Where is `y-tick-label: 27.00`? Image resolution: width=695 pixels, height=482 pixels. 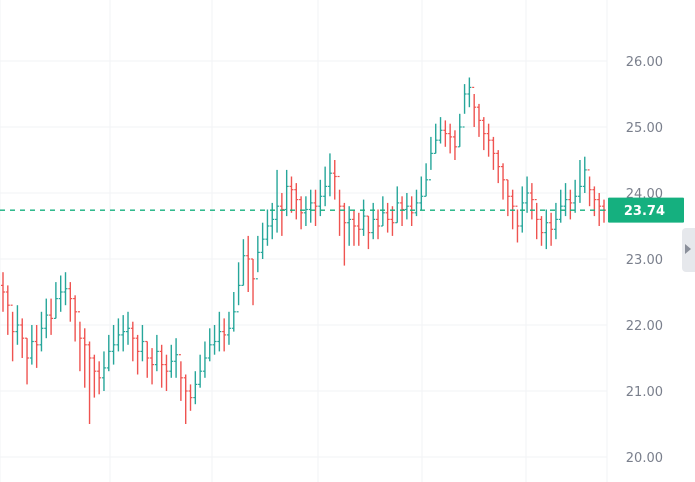
y-tick-label: 27.00 is located at coordinates (644, 2).